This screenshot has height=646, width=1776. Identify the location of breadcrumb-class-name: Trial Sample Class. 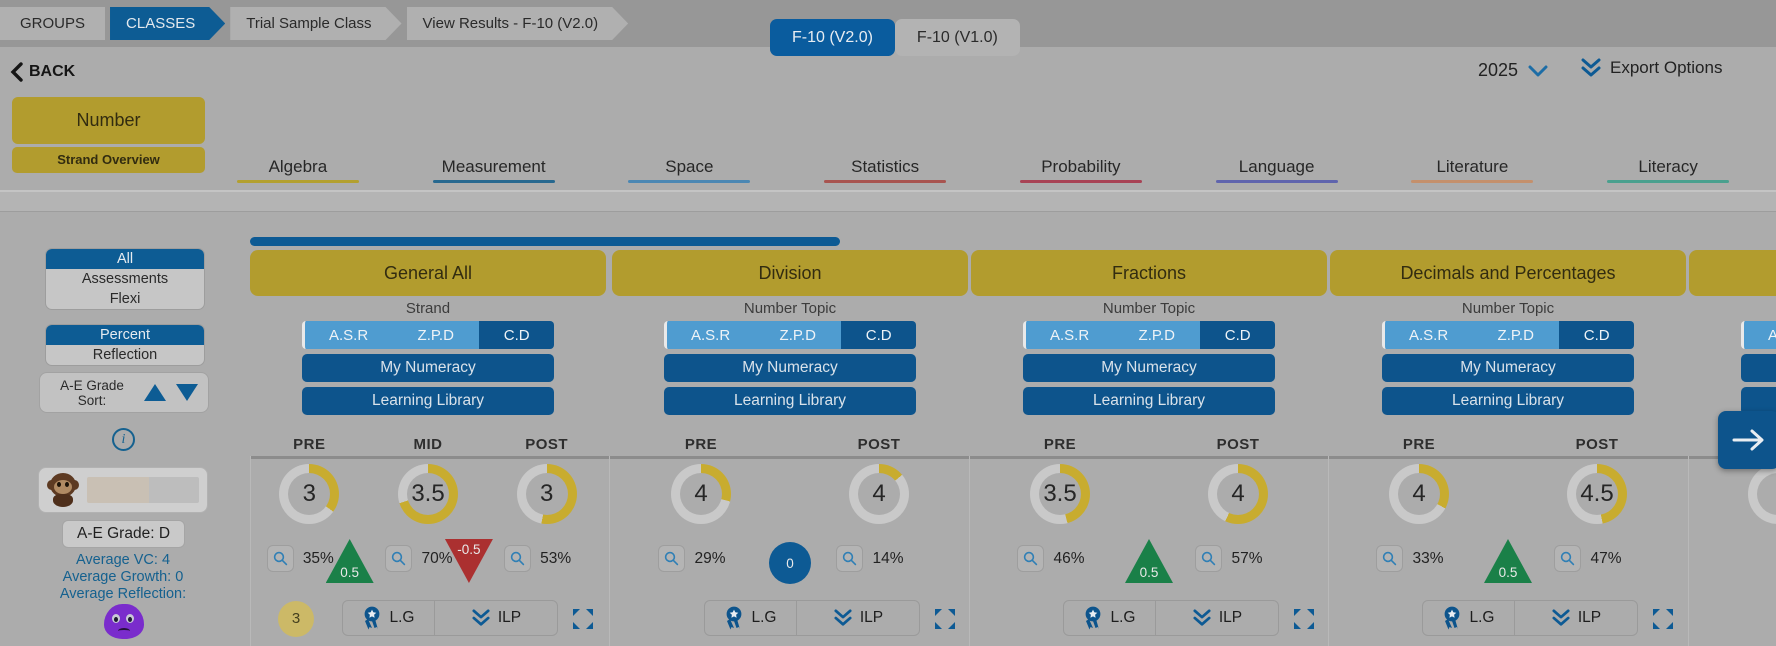
(315, 23).